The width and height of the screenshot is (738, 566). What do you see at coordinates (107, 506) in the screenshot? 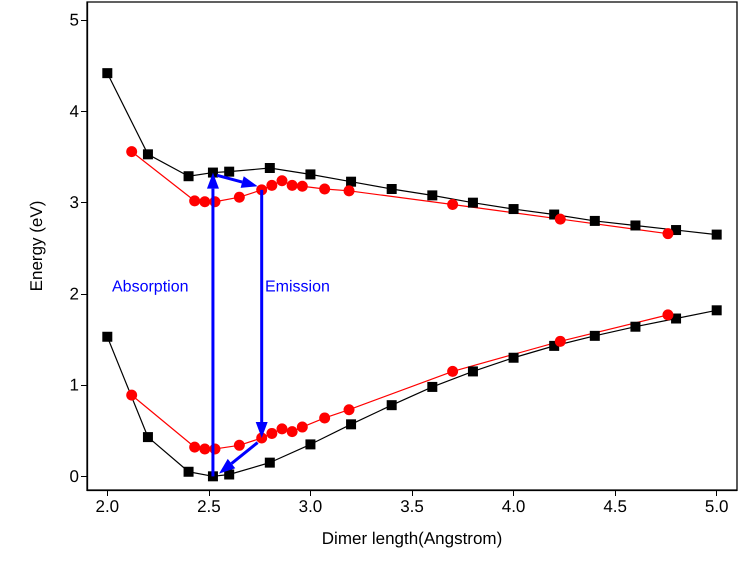
I see `x-tick-label: 2.0` at bounding box center [107, 506].